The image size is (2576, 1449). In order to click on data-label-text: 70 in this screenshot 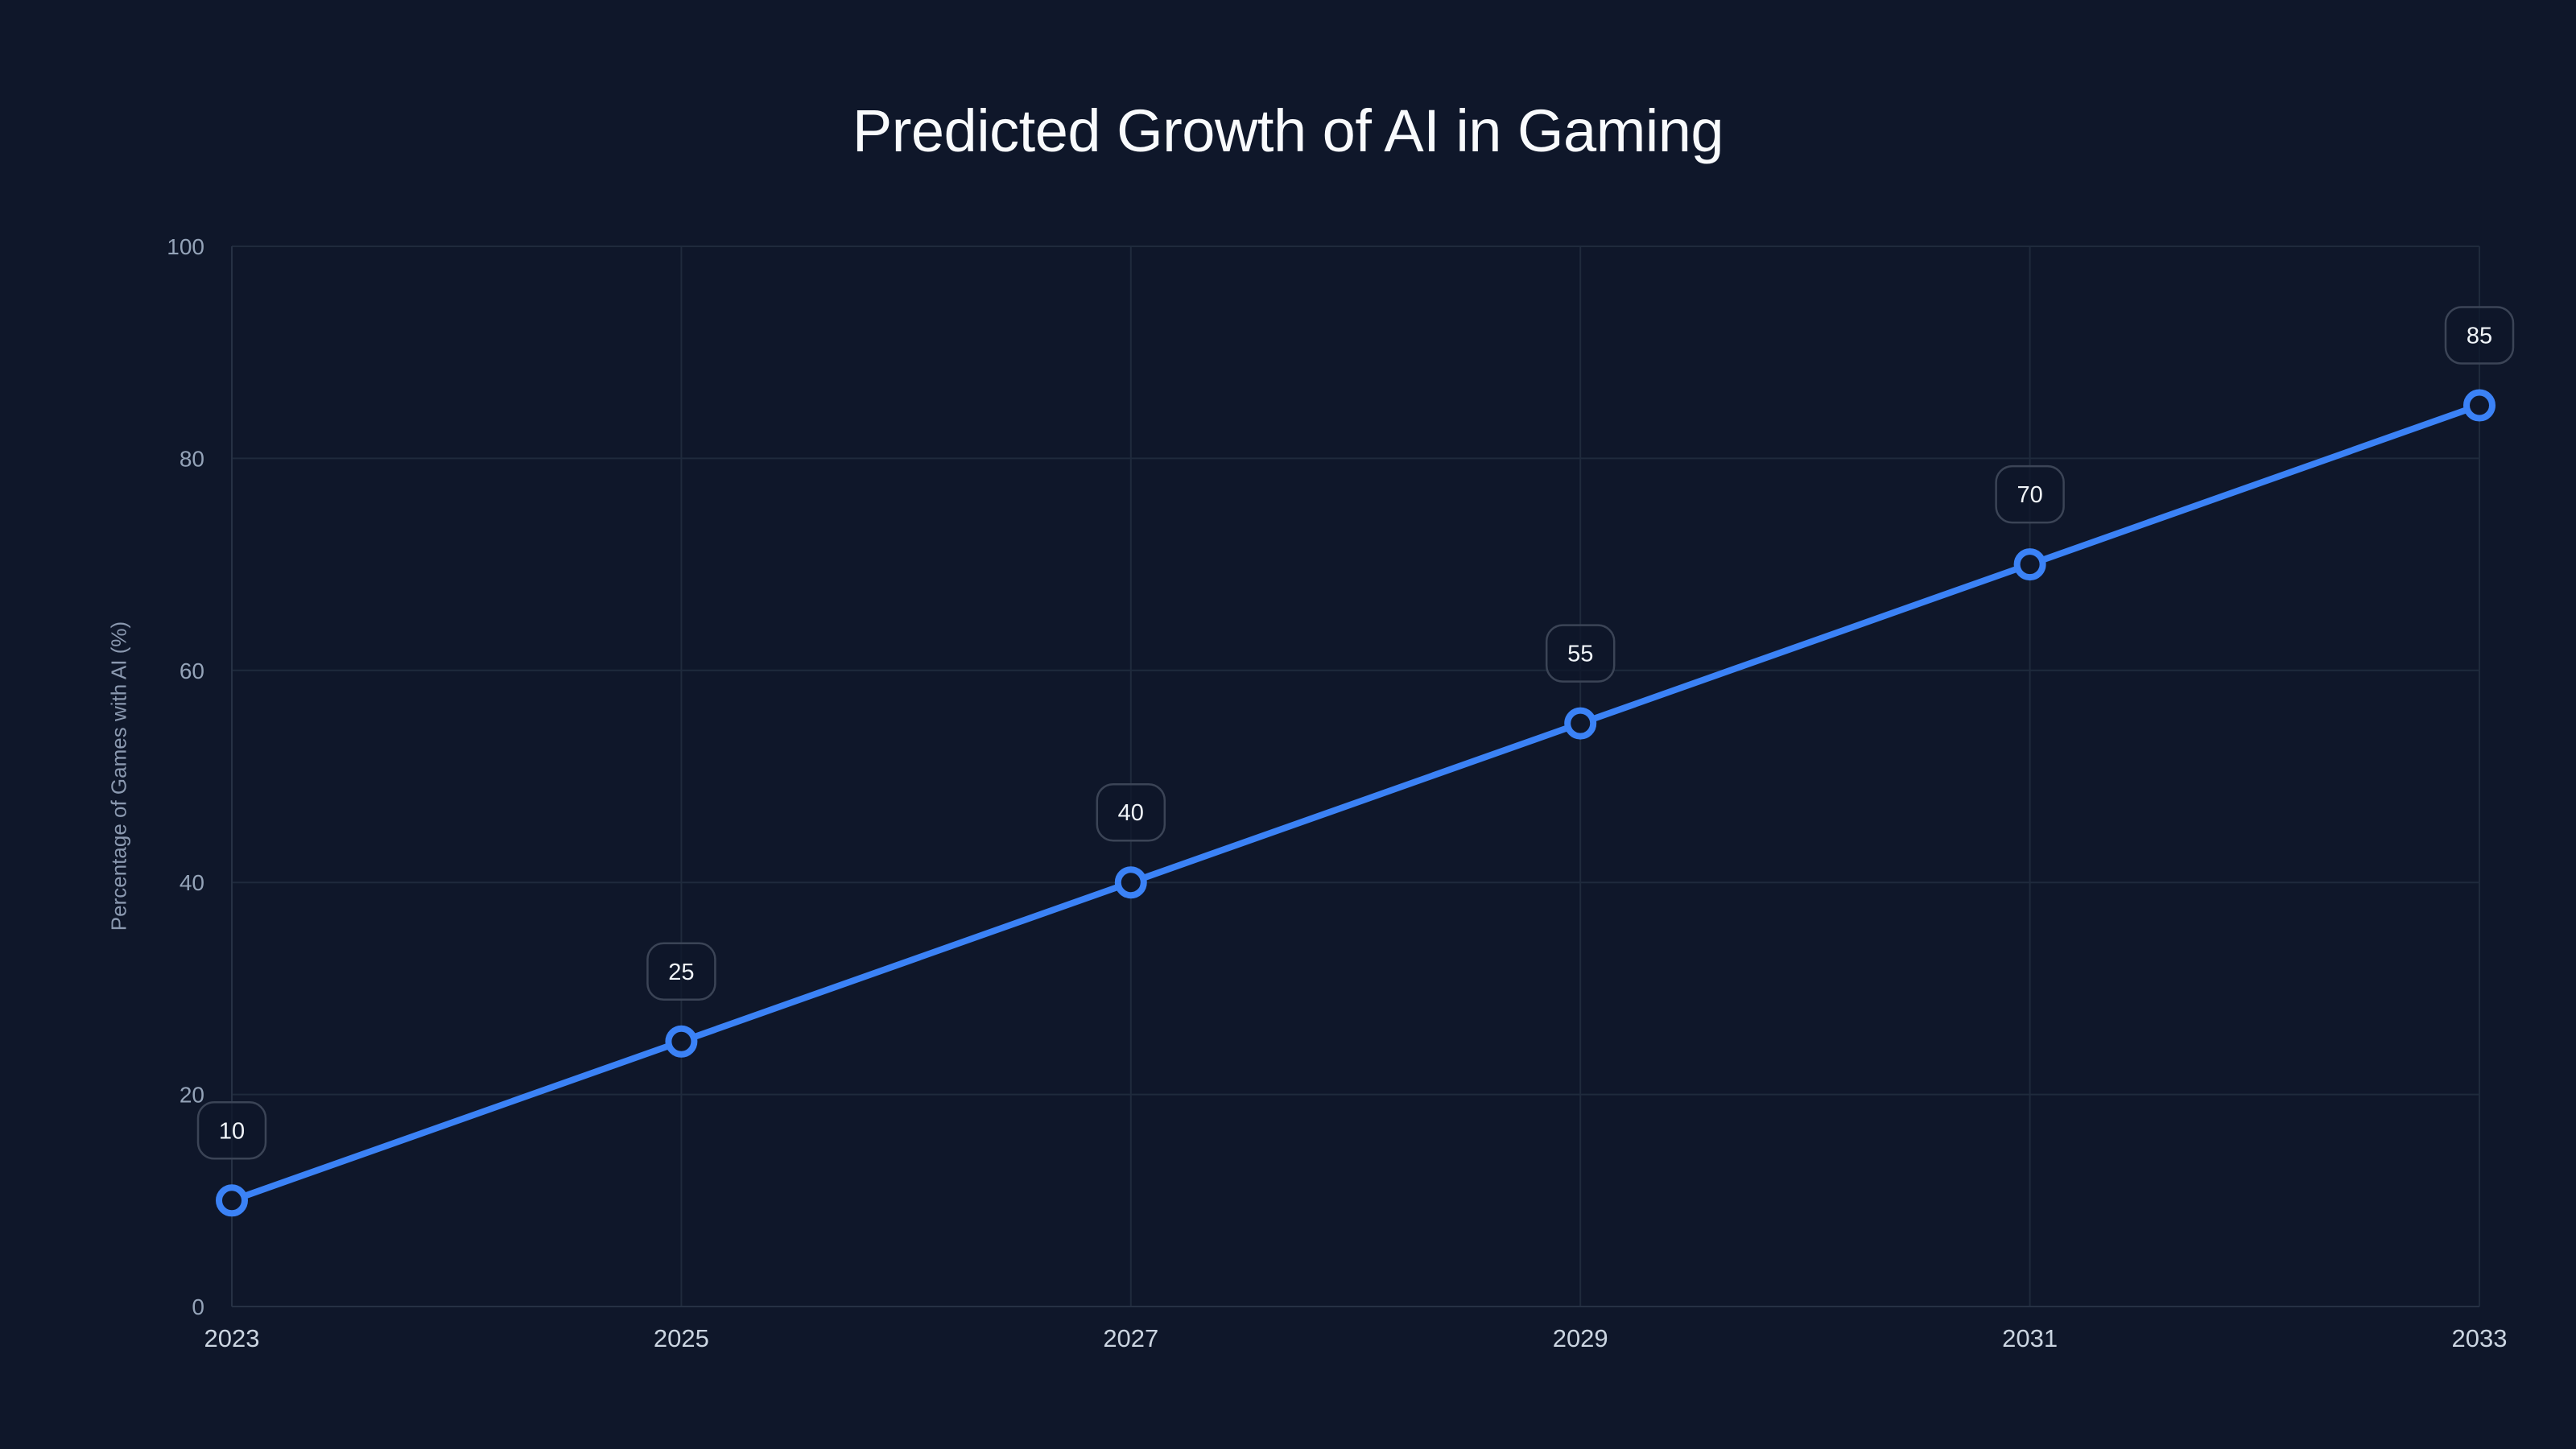, I will do `click(2029, 495)`.